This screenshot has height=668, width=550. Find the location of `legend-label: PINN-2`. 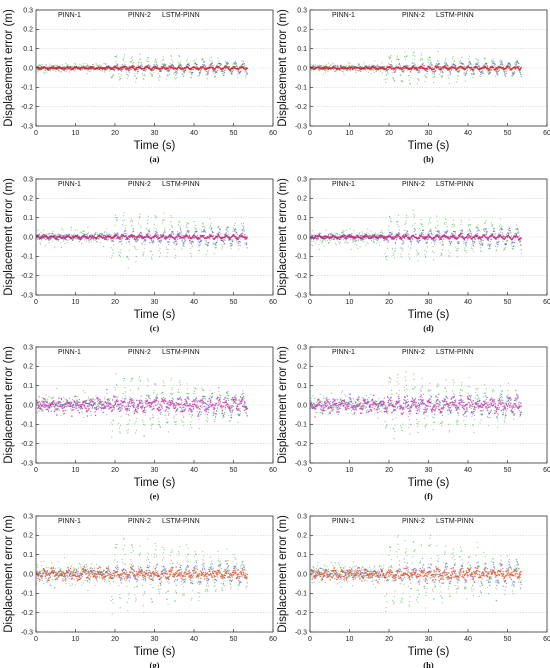

legend-label: PINN-2 is located at coordinates (139, 184).